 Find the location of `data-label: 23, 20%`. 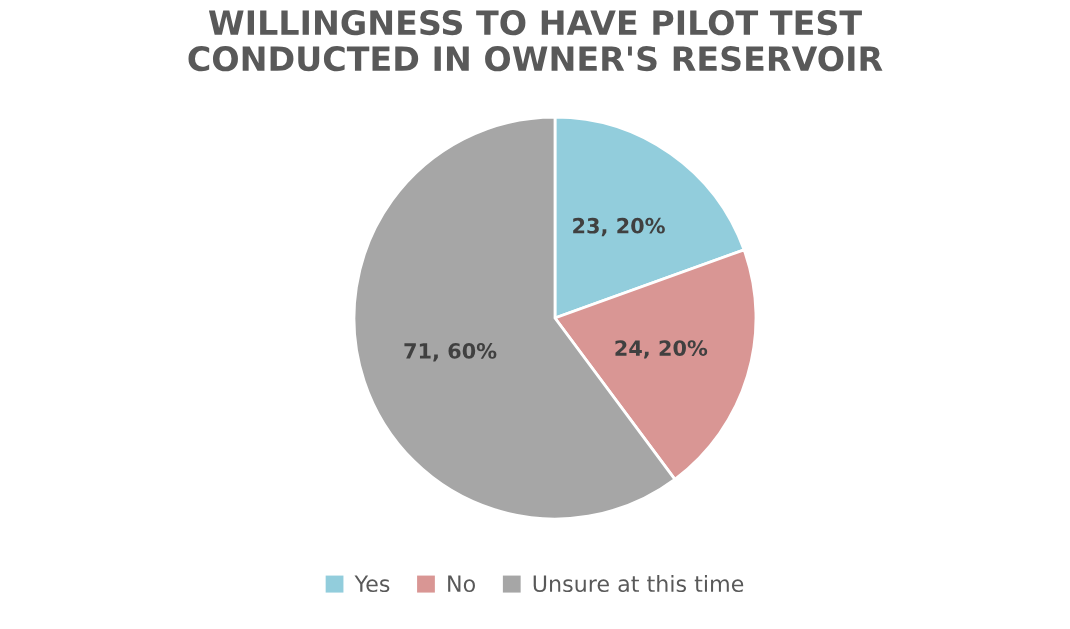

data-label: 23, 20% is located at coordinates (619, 227).